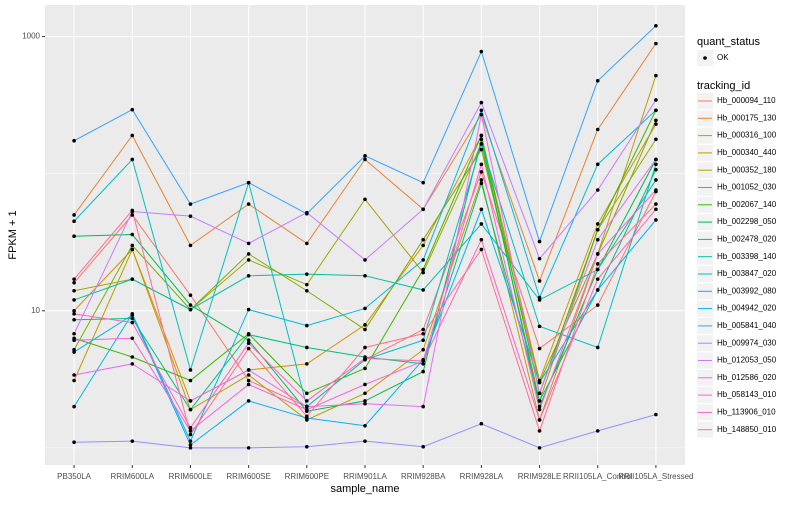 The height and width of the screenshot is (505, 800). Describe the element at coordinates (35, 310) in the screenshot. I see `y-tick-label: 10` at that location.